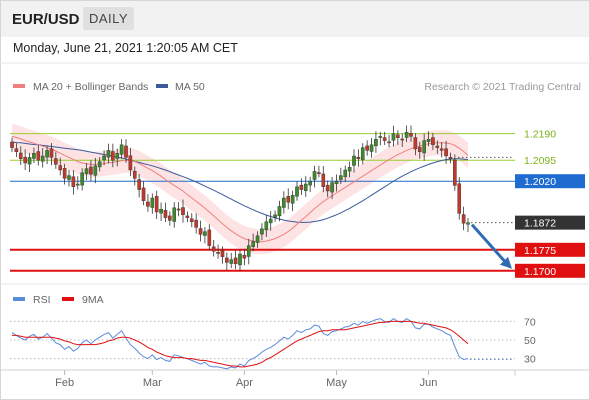  What do you see at coordinates (109, 18) in the screenshot?
I see `period-button: DAILY` at bounding box center [109, 18].